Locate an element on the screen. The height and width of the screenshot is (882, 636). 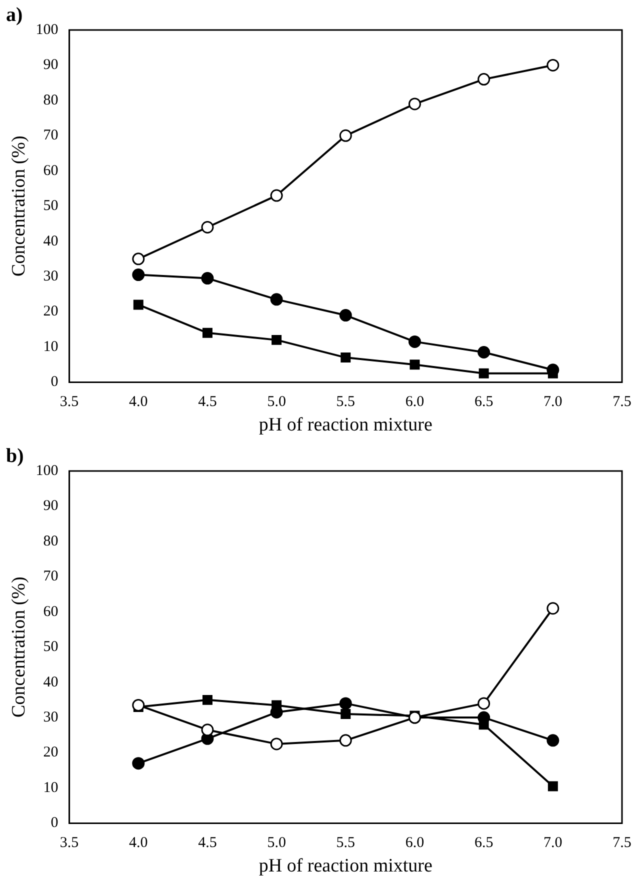
chart-title: b) is located at coordinates (15, 456).